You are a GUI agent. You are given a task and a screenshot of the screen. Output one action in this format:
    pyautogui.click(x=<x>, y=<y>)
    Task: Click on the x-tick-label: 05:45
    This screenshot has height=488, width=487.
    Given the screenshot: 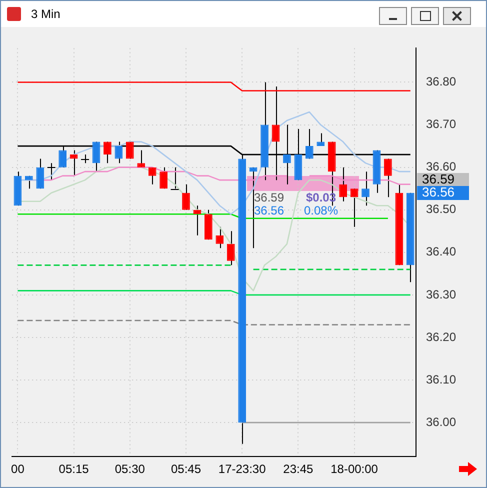 What is the action you would take?
    pyautogui.click(x=186, y=469)
    